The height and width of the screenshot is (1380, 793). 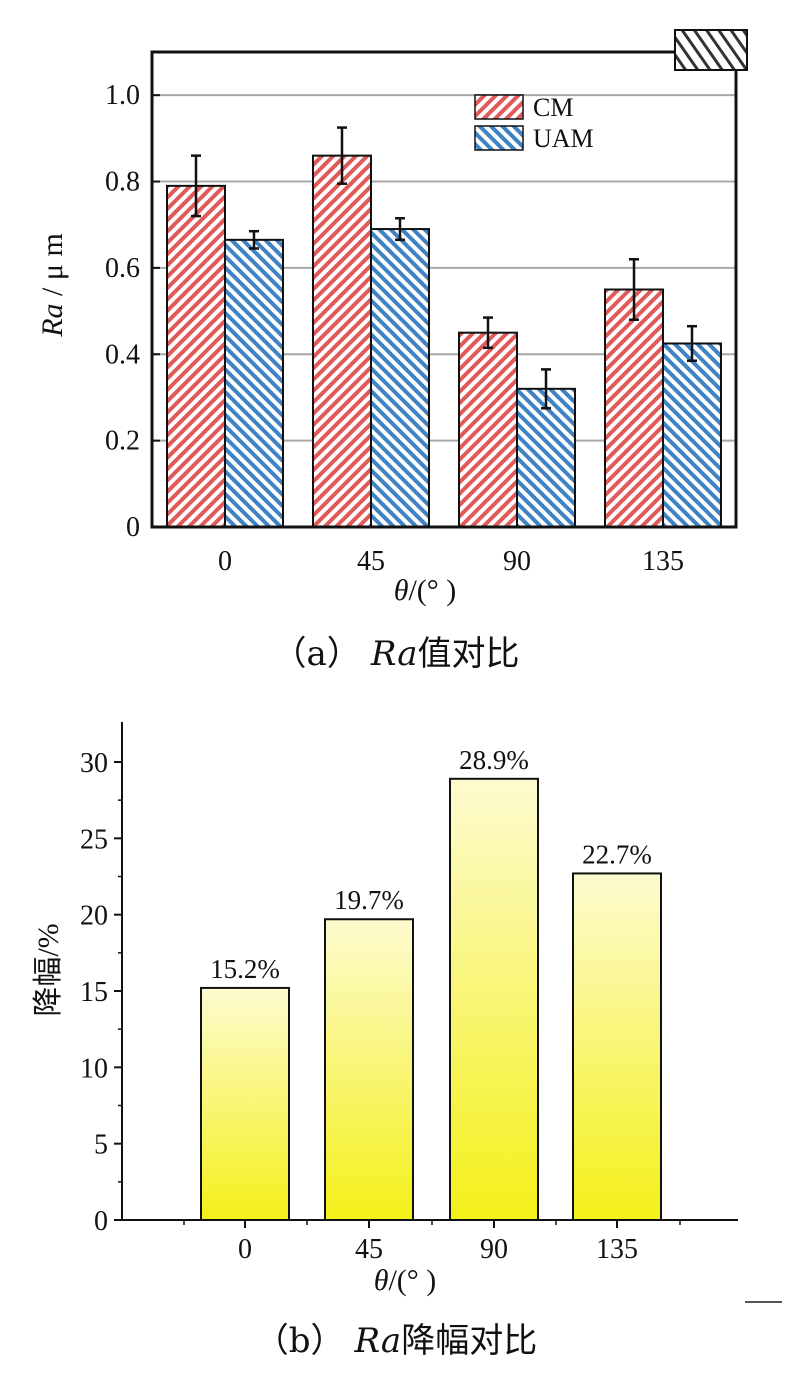 What do you see at coordinates (369, 900) in the screenshot?
I see `data-label: 19.7%` at bounding box center [369, 900].